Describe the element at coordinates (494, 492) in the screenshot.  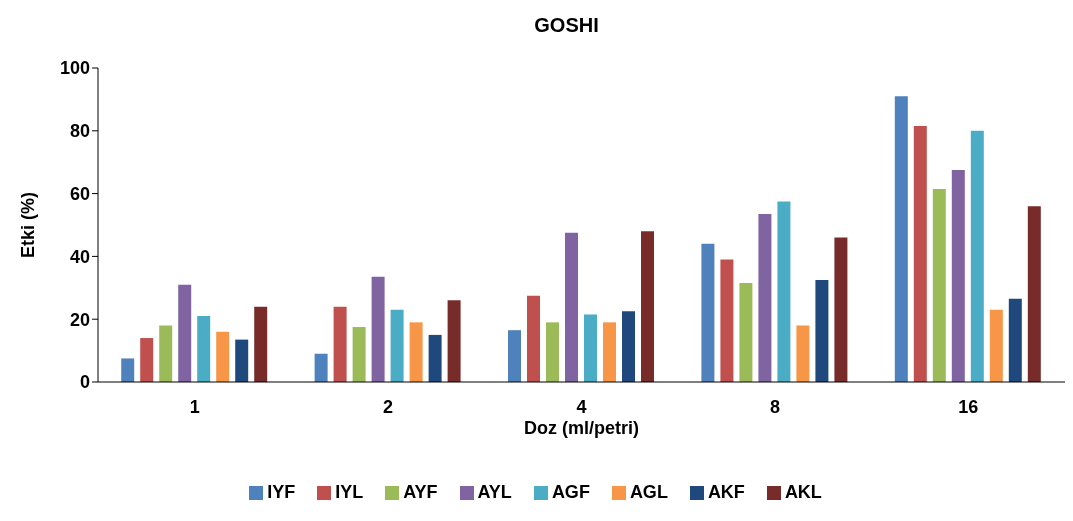
I see `legend-label: AYL` at that location.